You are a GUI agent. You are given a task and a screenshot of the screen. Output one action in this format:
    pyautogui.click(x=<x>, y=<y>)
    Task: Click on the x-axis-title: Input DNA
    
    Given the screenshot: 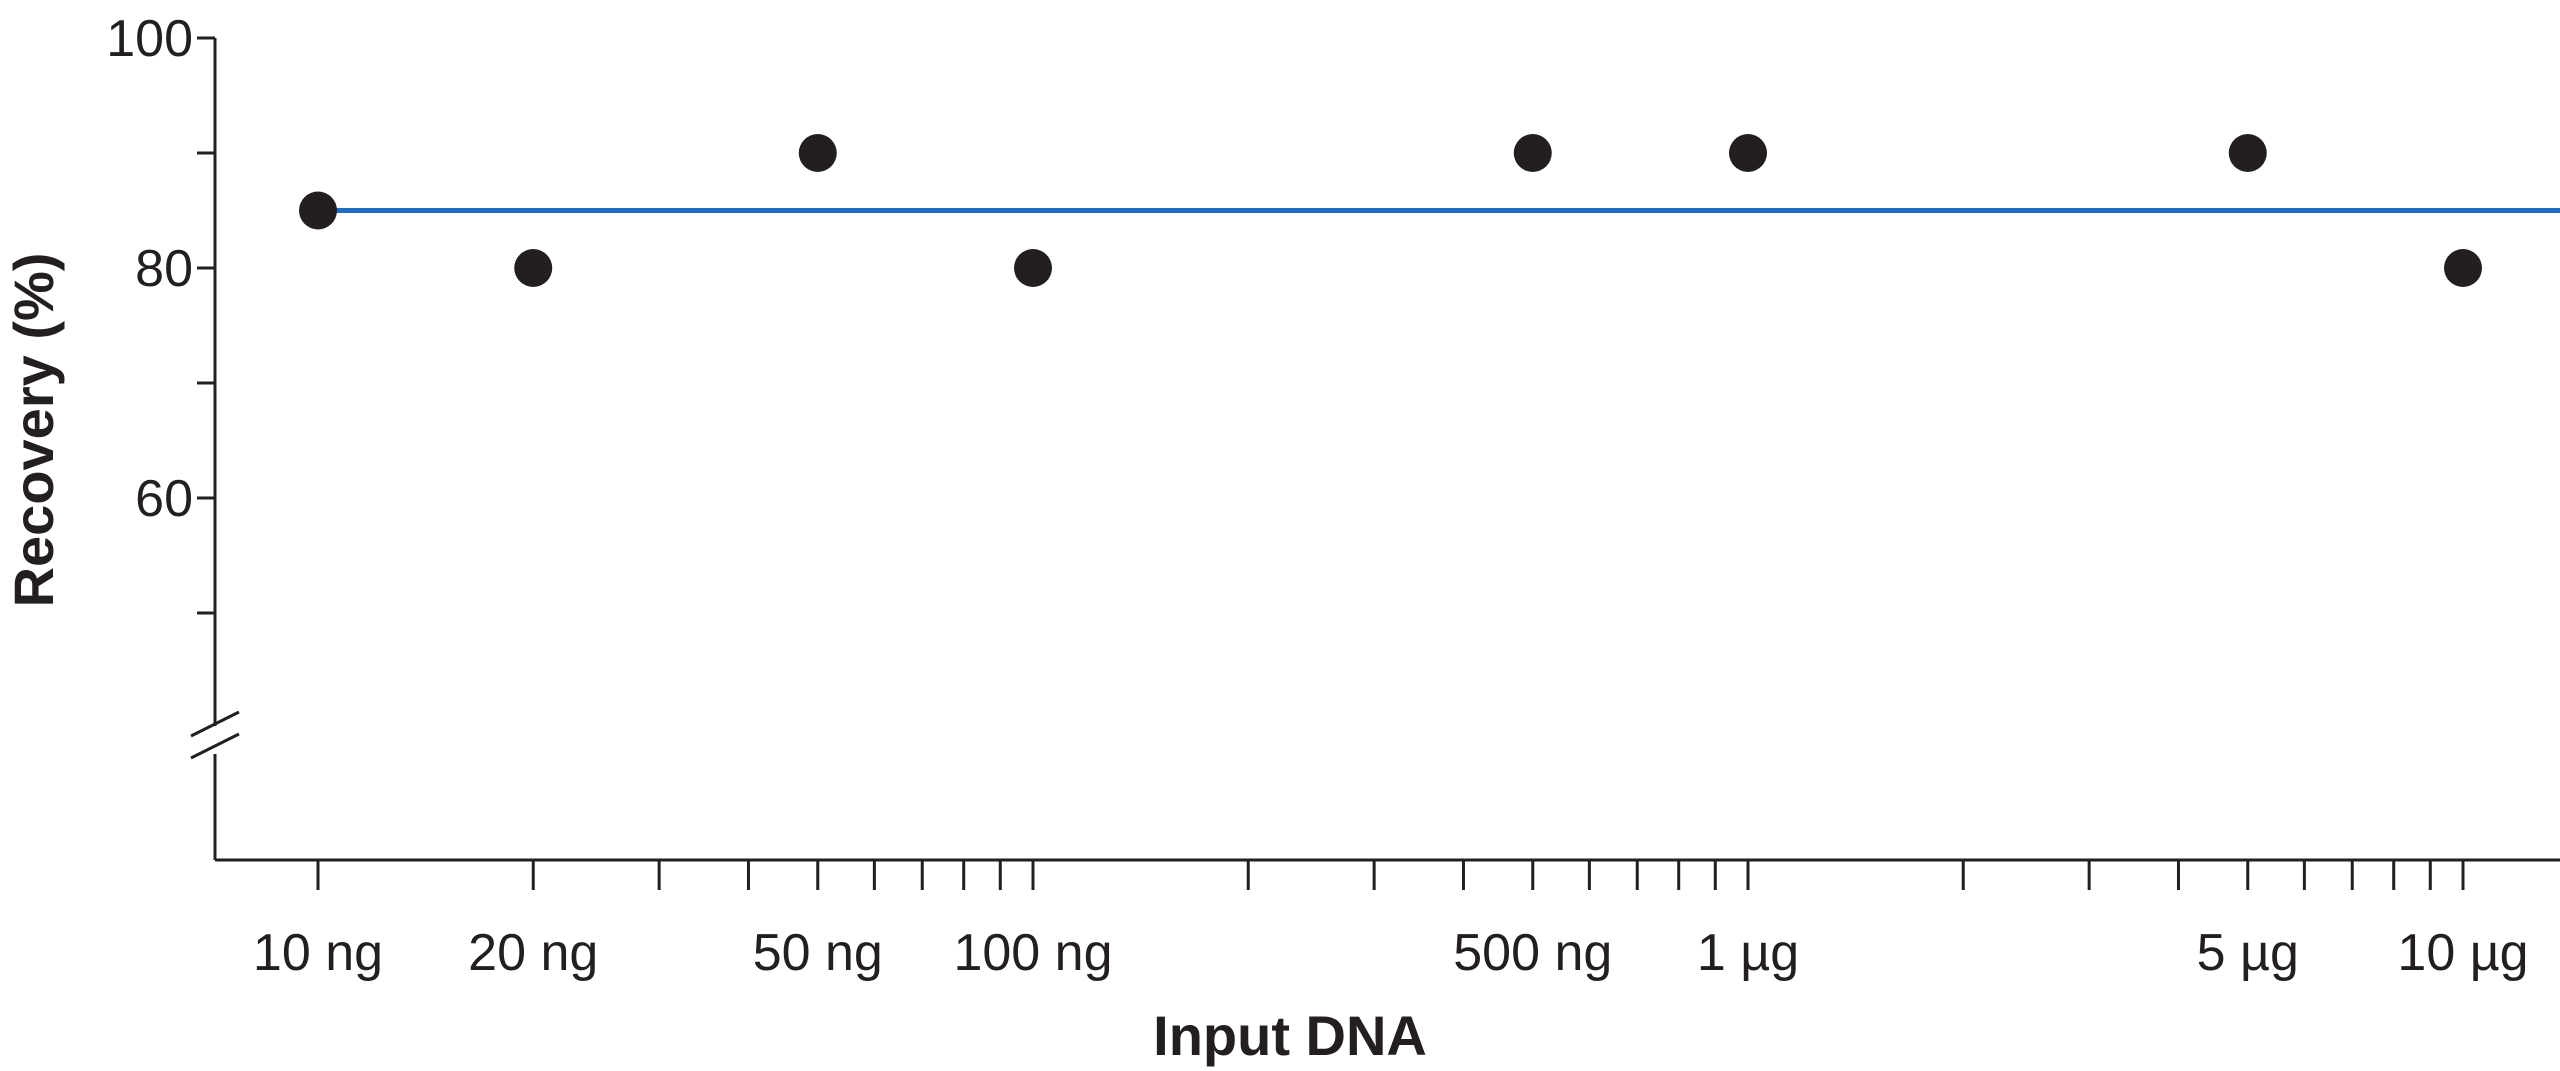 What is the action you would take?
    pyautogui.click(x=1290, y=1035)
    